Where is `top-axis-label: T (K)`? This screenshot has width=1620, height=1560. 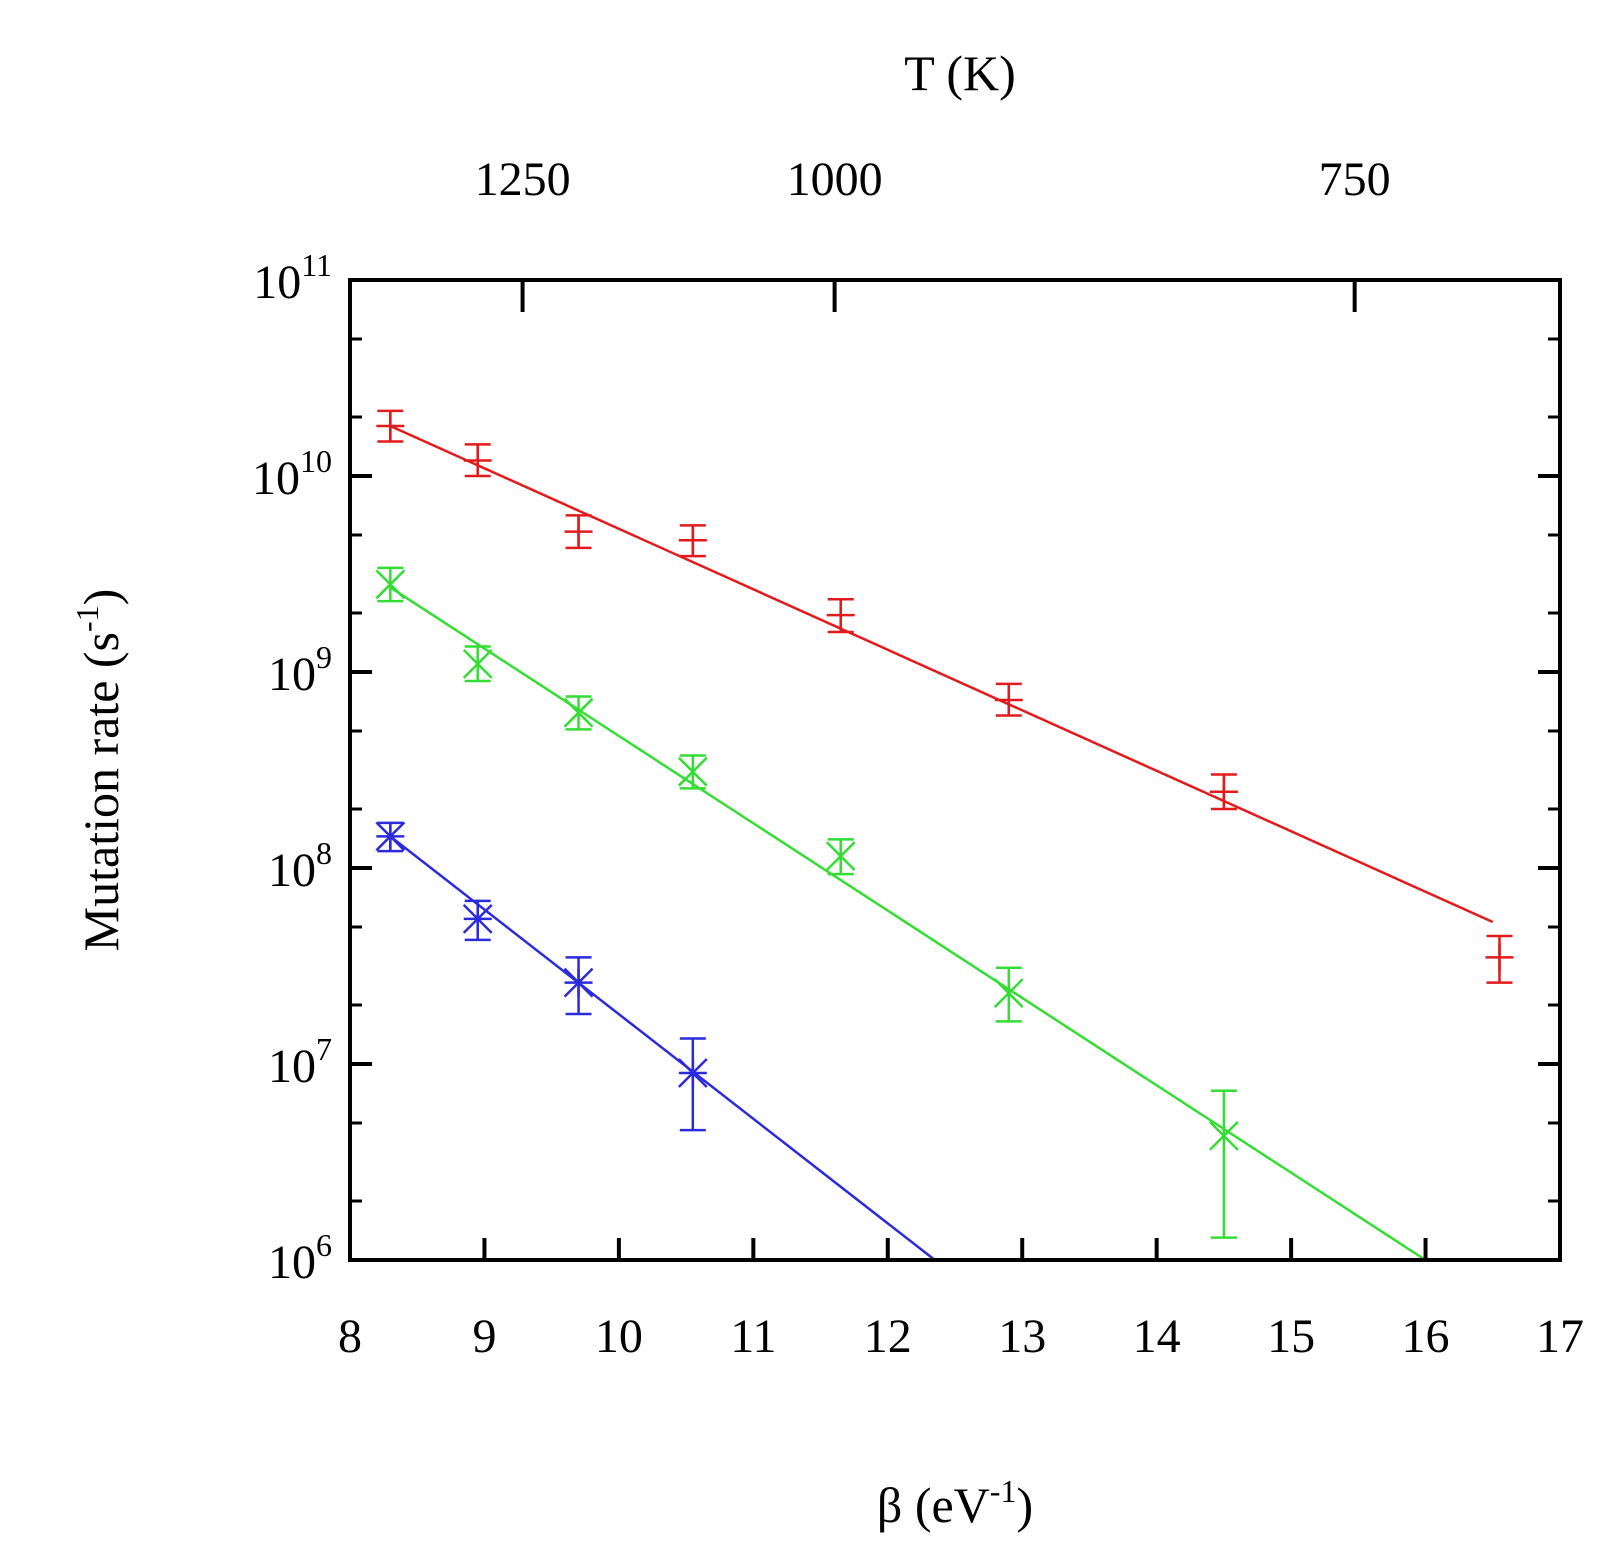 top-axis-label: T (K) is located at coordinates (960, 73).